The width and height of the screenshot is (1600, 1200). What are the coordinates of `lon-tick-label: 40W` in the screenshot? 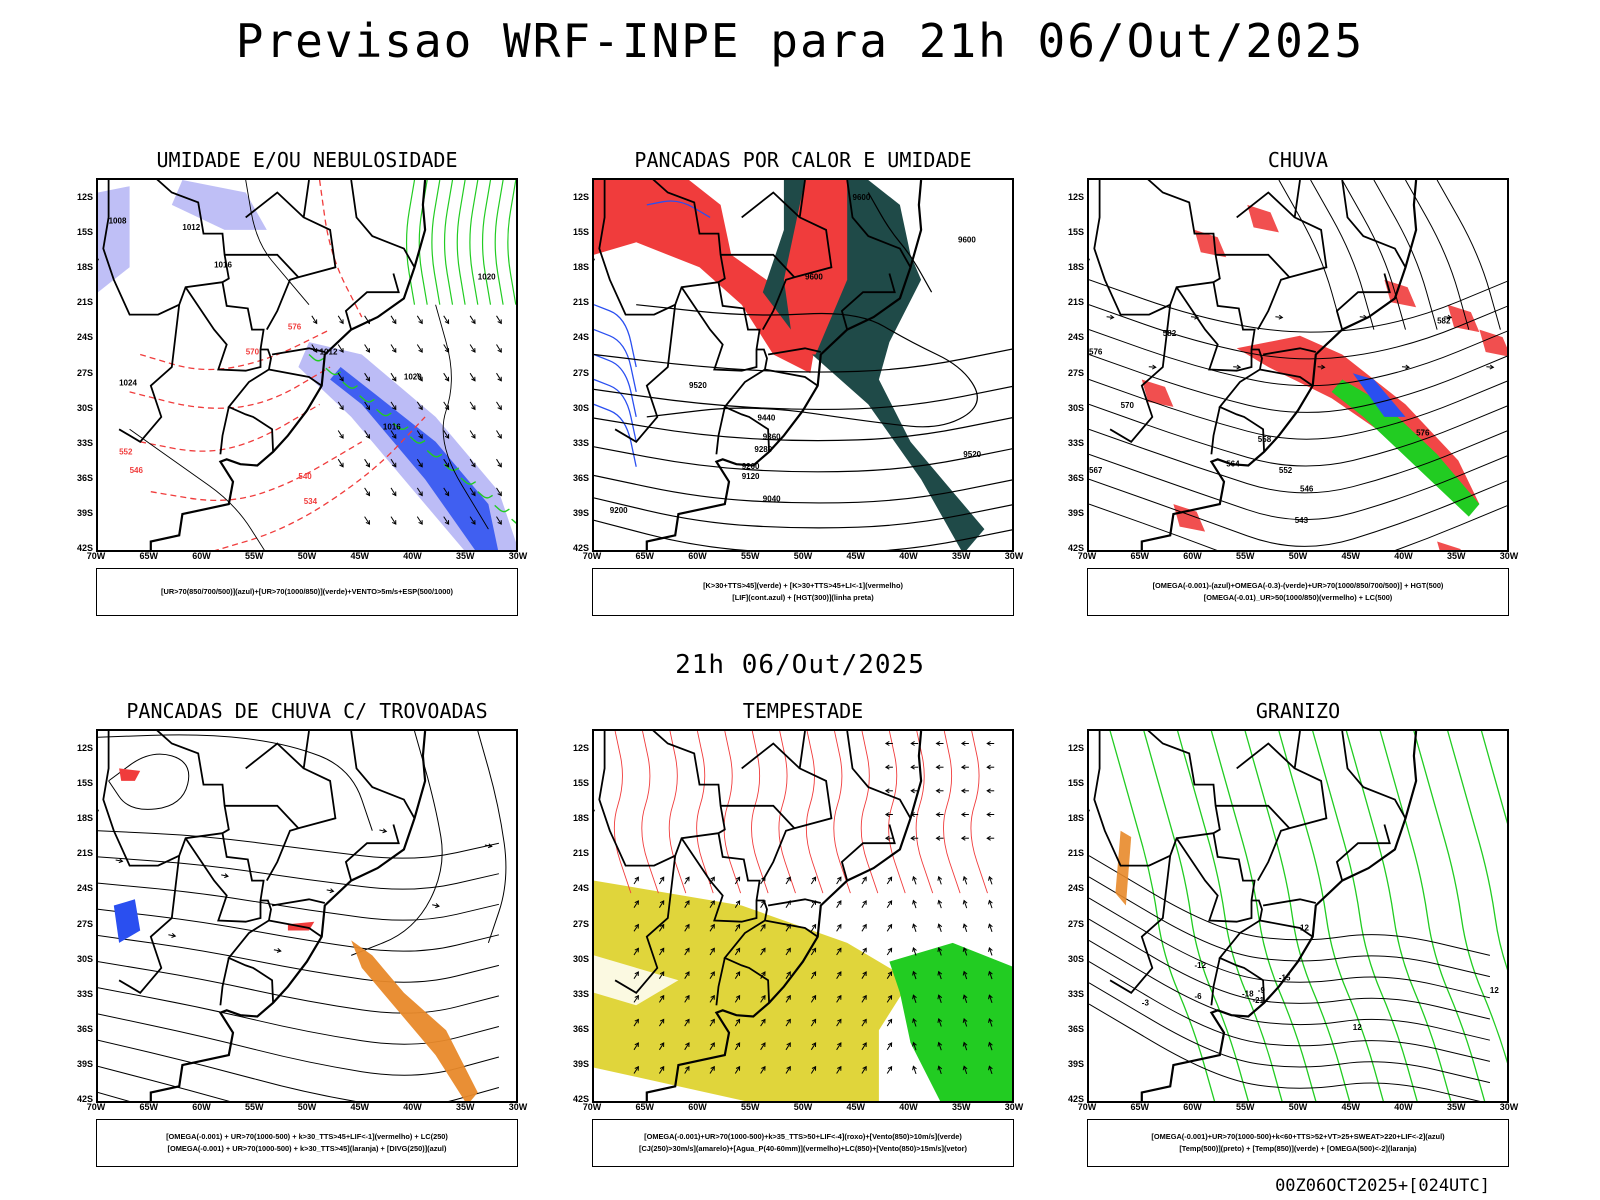 It's located at (1403, 1107).